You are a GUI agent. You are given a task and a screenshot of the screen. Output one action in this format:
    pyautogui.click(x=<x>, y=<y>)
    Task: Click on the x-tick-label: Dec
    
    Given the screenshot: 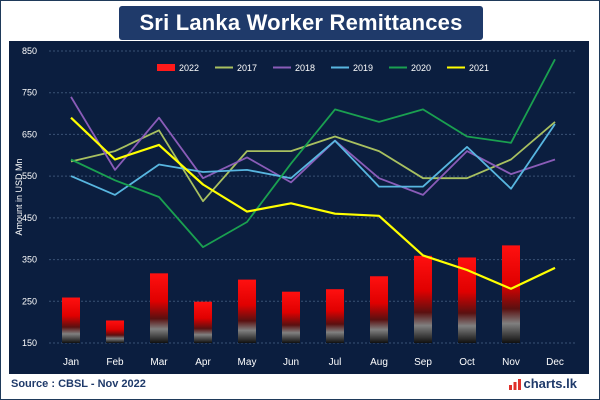 What is the action you would take?
    pyautogui.click(x=555, y=362)
    